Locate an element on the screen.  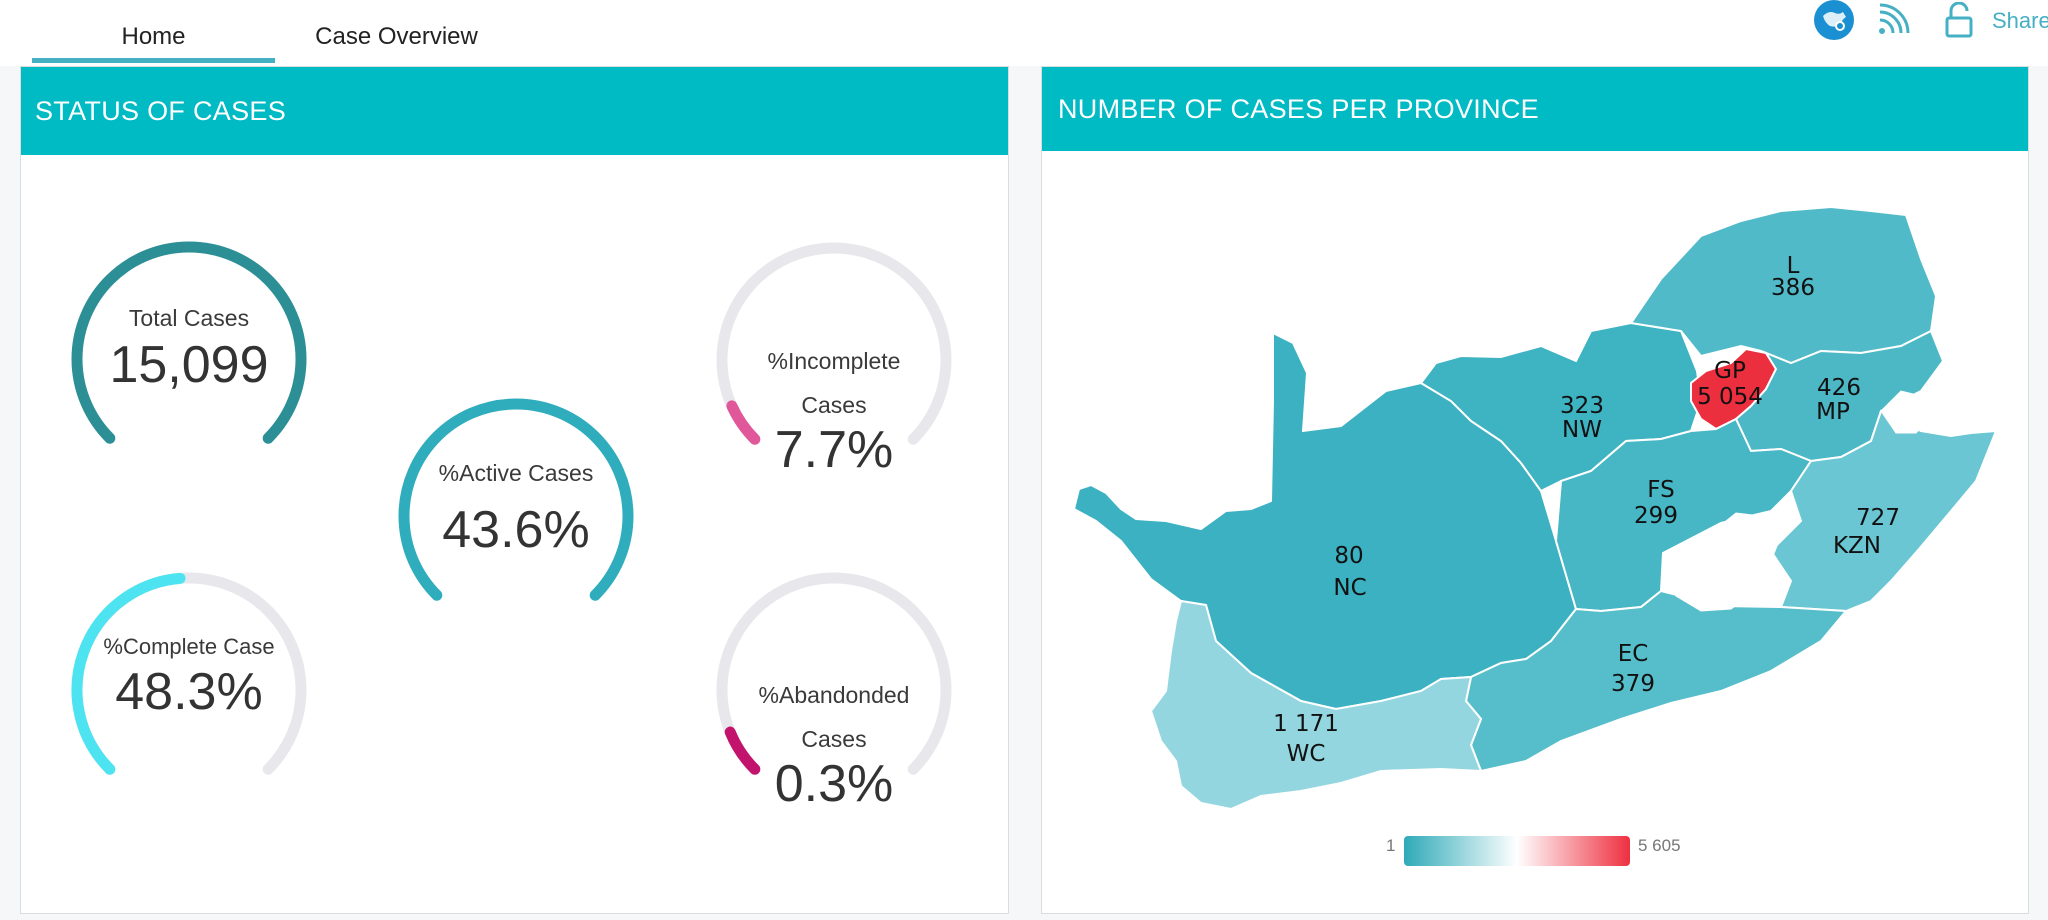
complete-cases-gauge: %Complete Case 48.3% is located at coordinates (189, 690).